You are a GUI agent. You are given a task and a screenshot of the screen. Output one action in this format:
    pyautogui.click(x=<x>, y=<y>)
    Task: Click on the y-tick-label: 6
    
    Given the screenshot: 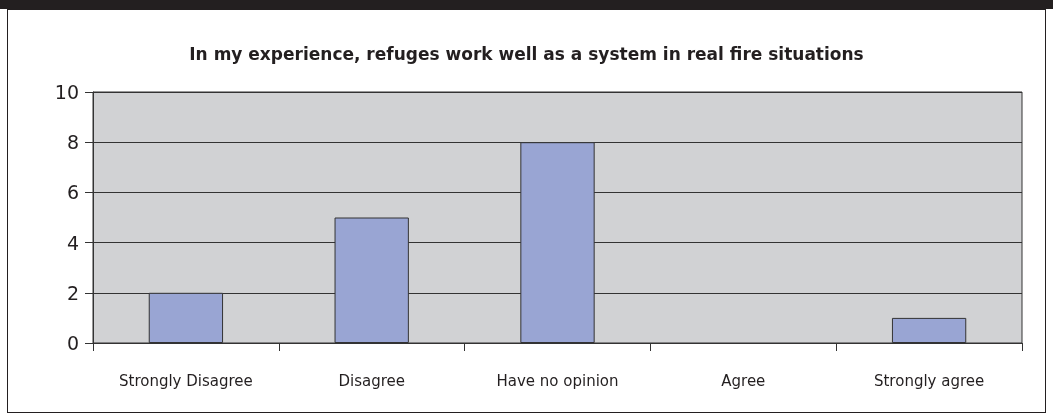 What is the action you would take?
    pyautogui.click(x=72, y=192)
    